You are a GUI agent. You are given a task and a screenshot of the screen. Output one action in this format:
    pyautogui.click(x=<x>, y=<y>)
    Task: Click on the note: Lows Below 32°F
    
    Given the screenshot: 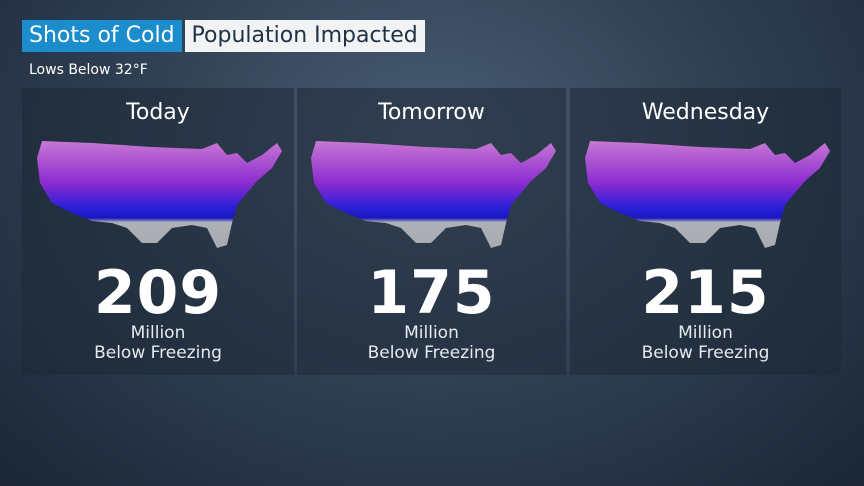 What is the action you would take?
    pyautogui.click(x=88, y=70)
    